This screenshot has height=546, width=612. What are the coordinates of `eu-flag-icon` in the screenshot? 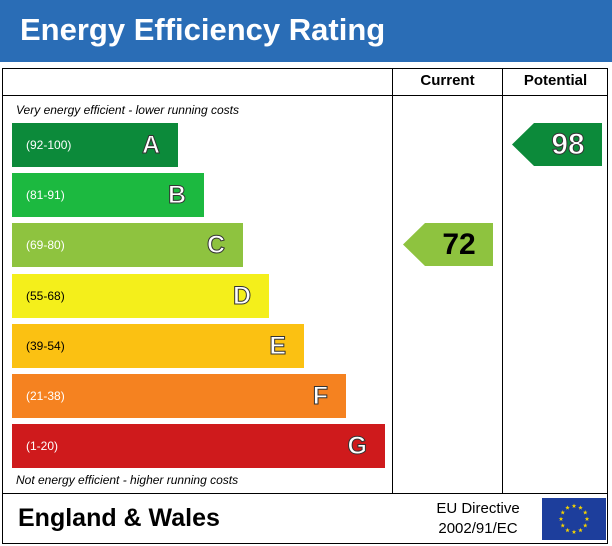 It's located at (574, 519).